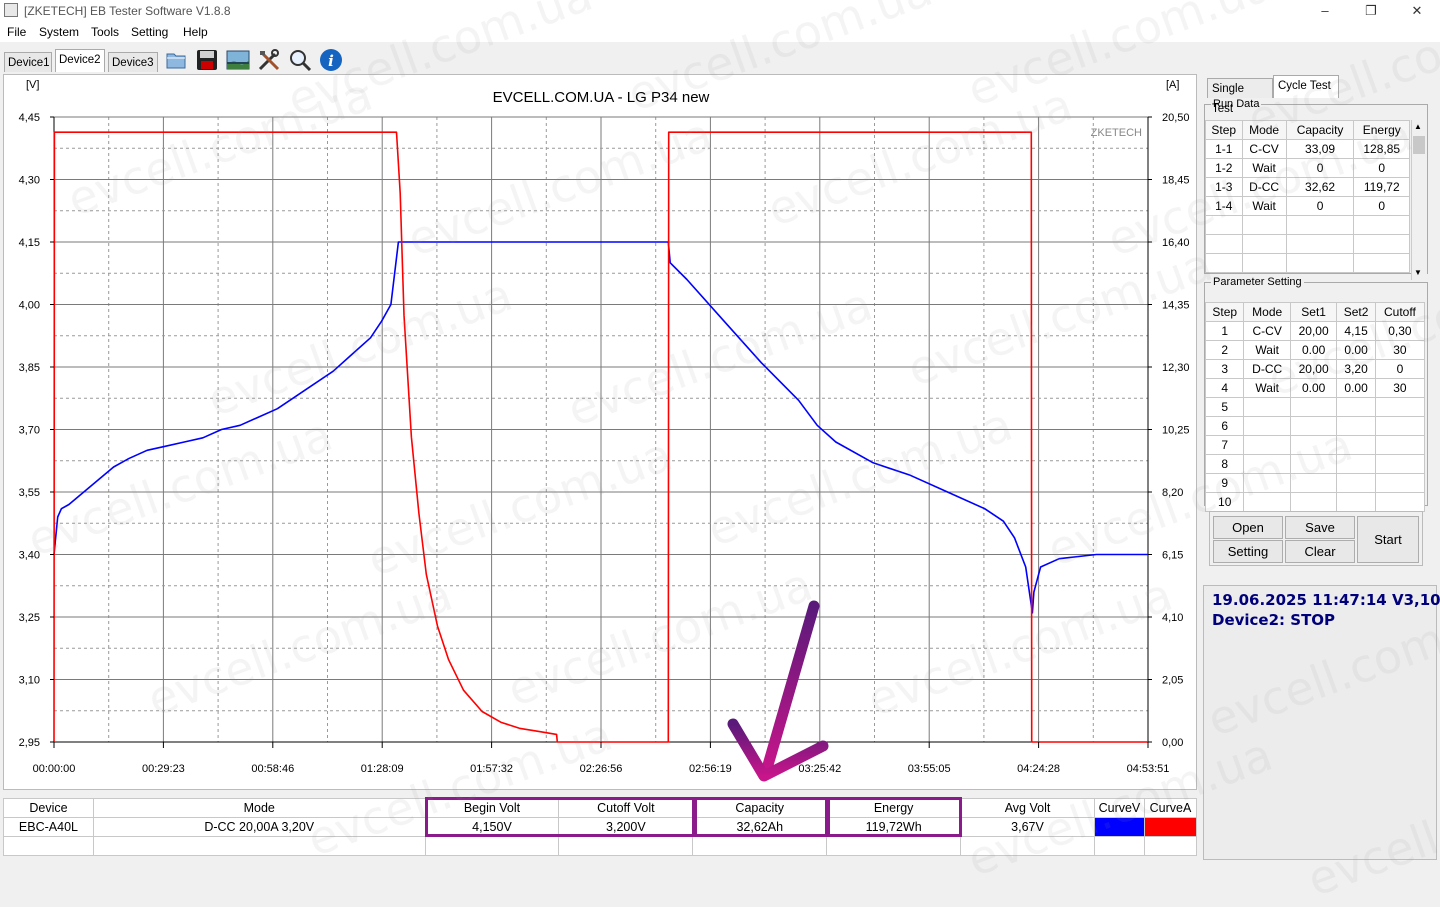  I want to click on summary-empty-row, so click(600, 846).